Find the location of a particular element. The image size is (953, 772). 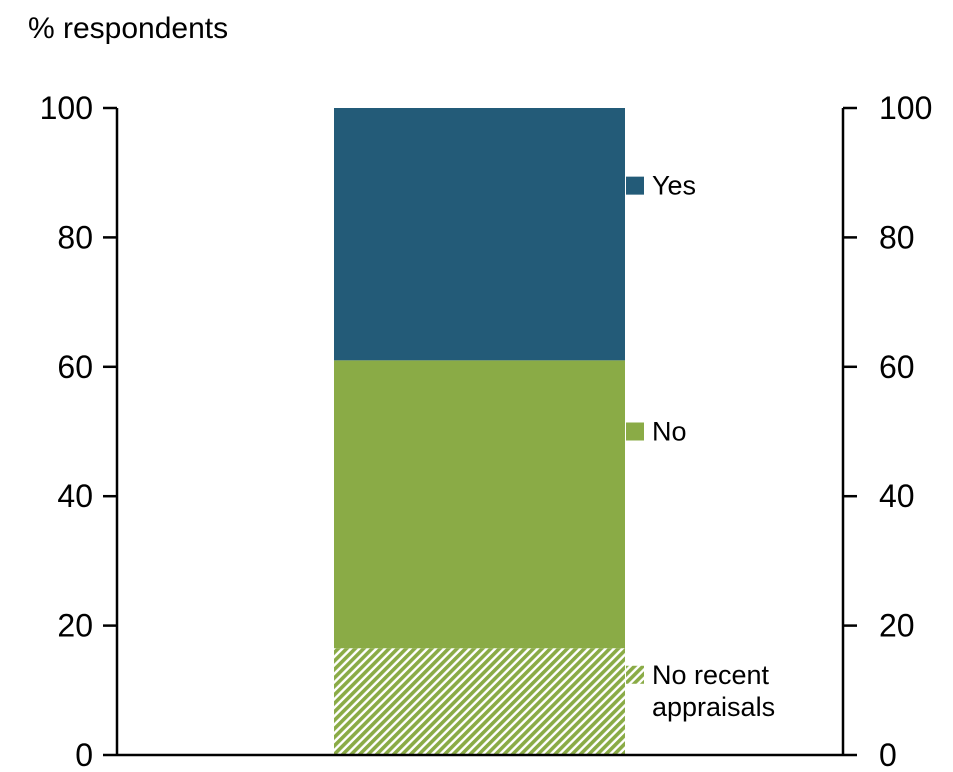

right-tick-label: 0 is located at coordinates (888, 754).